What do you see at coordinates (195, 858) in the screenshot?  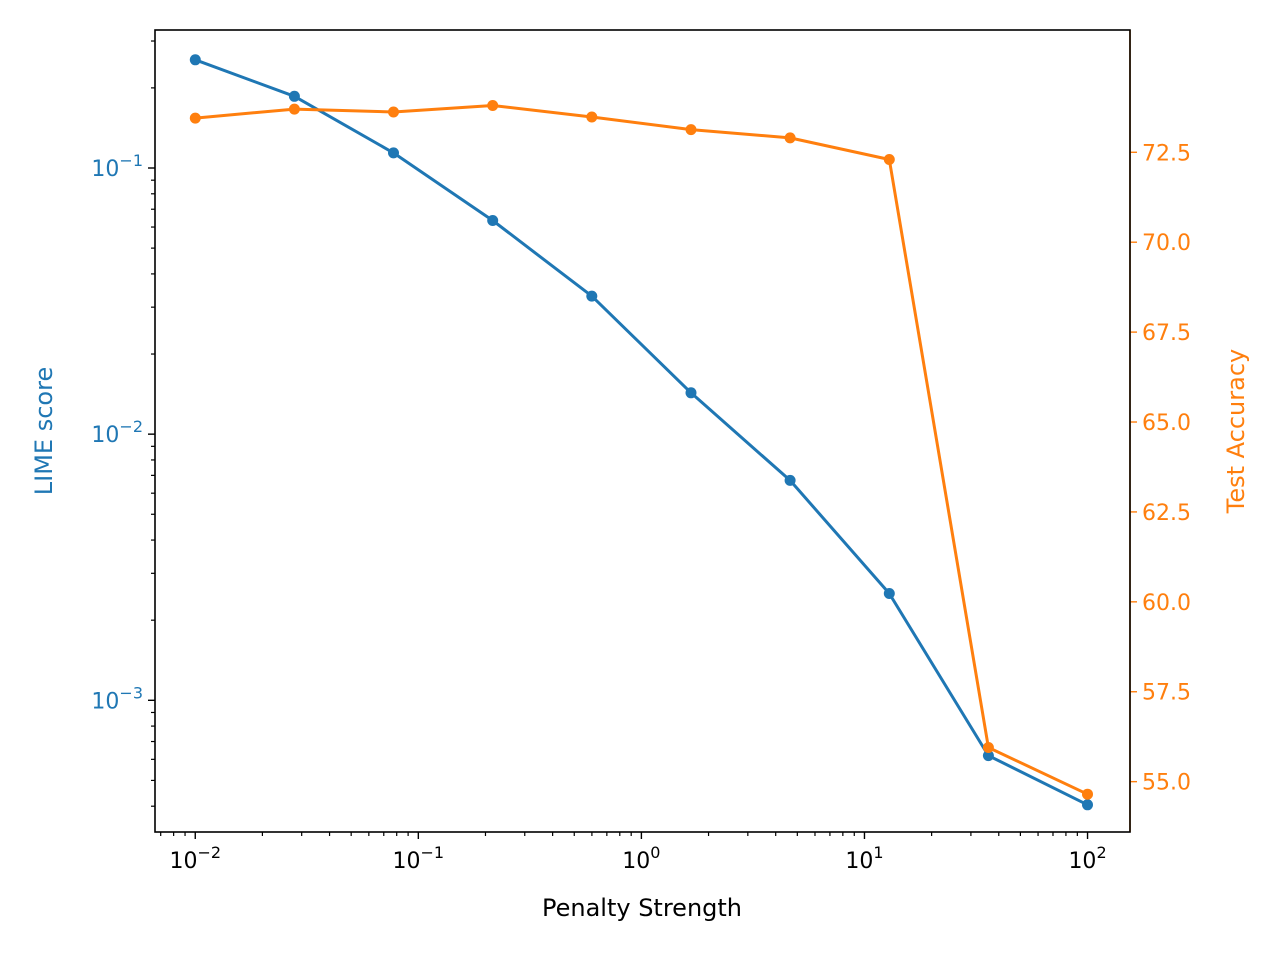 I see `x-tick-label: 10⁻²` at bounding box center [195, 858].